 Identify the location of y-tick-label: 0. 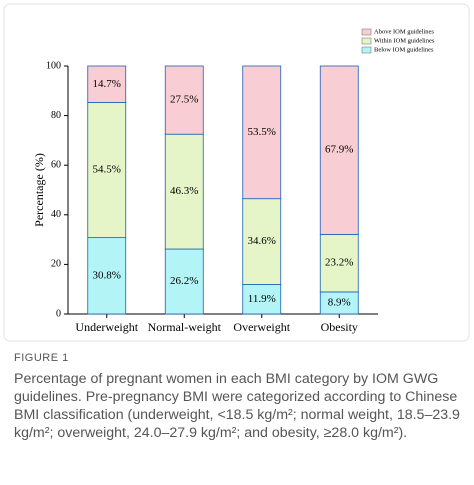
(58, 313).